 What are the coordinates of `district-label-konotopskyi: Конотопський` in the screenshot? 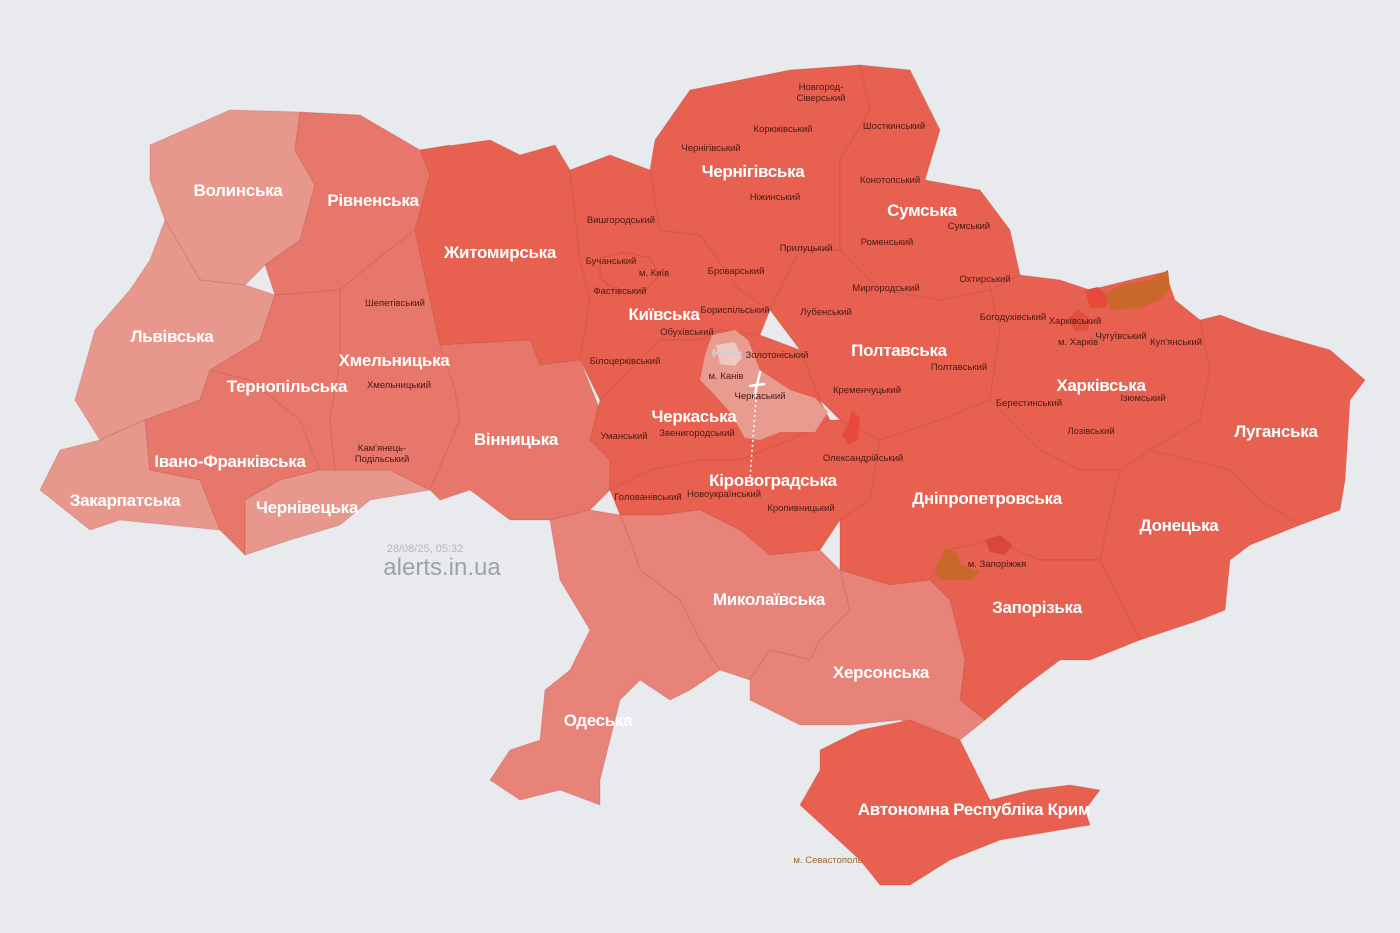 It's located at (890, 180).